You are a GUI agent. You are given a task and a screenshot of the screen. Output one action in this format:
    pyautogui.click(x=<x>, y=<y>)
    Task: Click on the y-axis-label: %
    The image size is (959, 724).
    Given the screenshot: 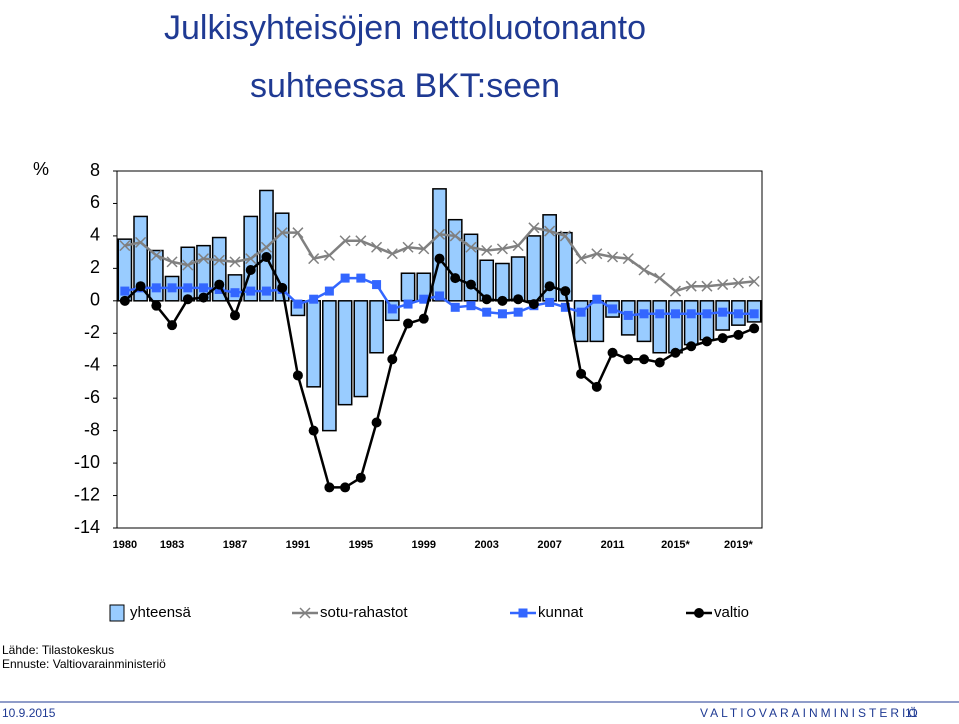 What is the action you would take?
    pyautogui.click(x=41, y=169)
    